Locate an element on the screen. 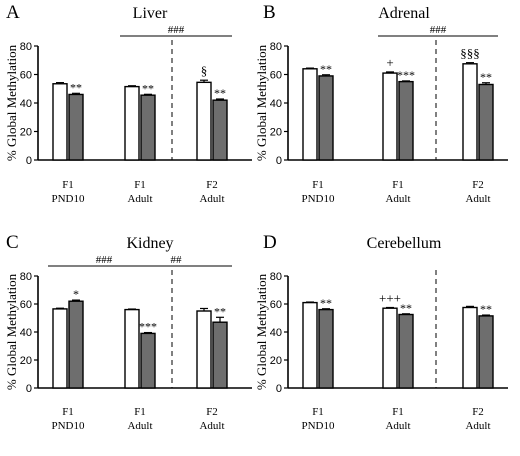  panel-title: Cerebellum is located at coordinates (404, 243).